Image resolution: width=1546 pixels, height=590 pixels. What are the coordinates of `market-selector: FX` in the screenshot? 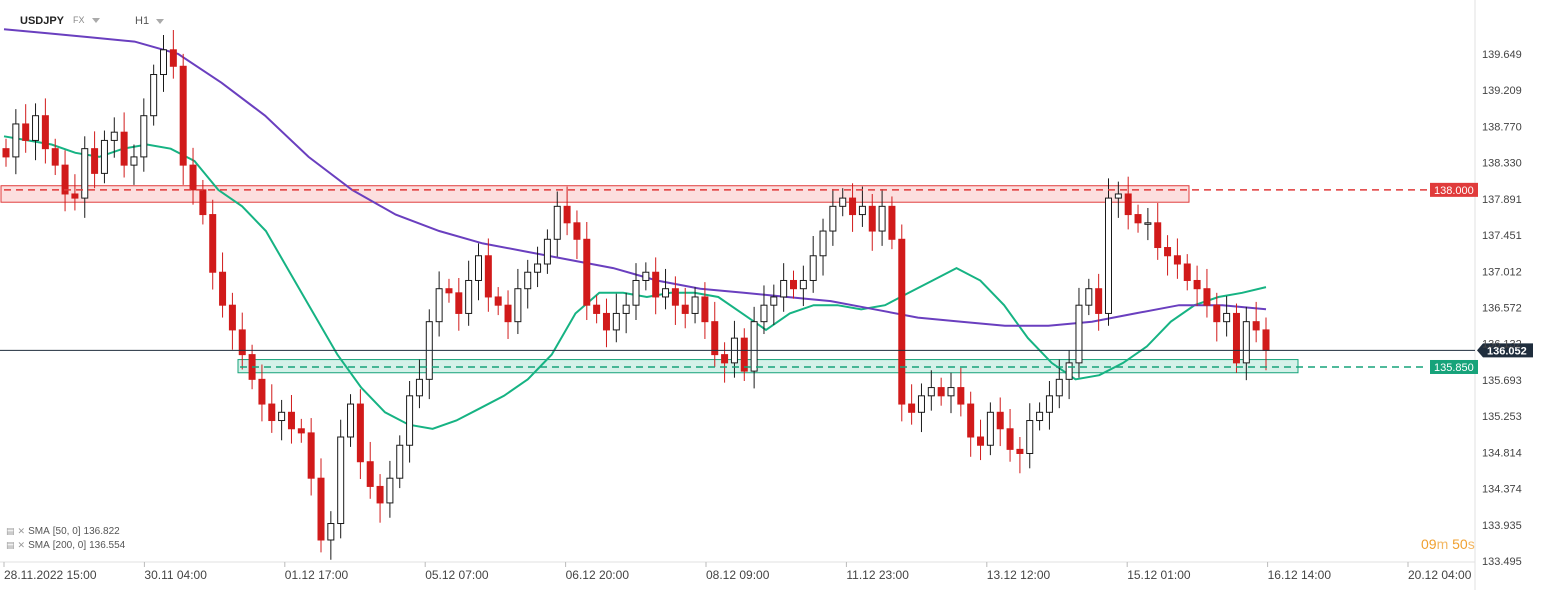 It's located at (86, 20).